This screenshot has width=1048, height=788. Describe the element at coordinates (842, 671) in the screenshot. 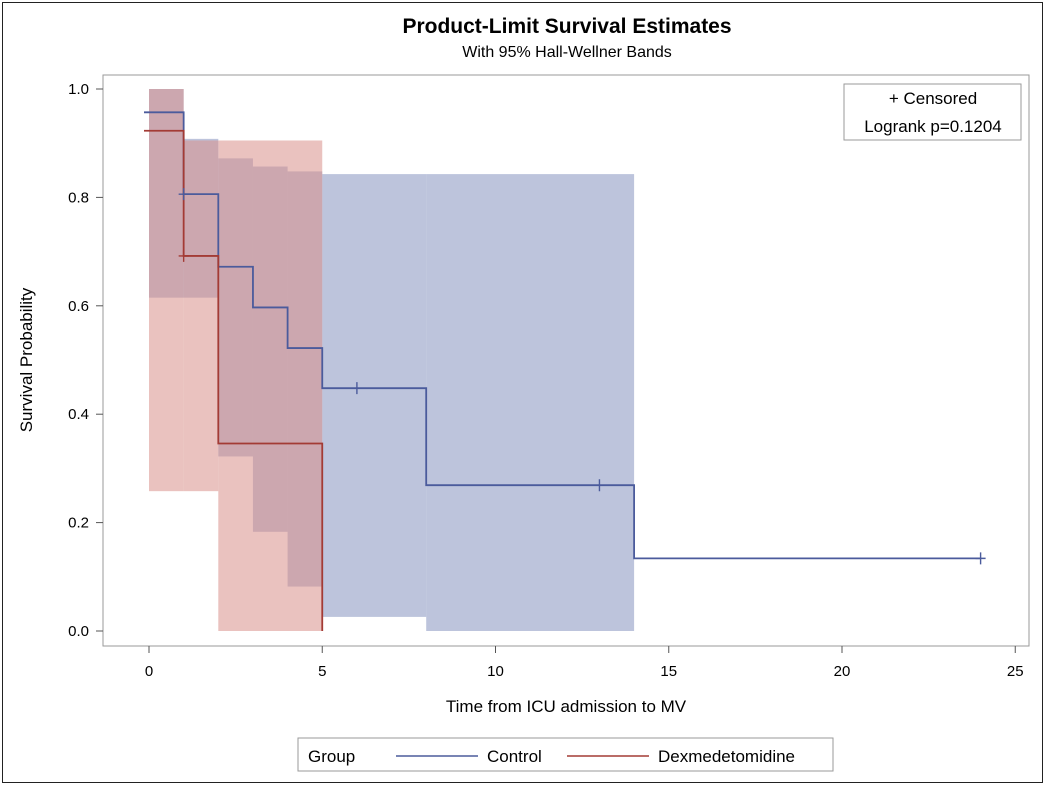

I see `x-tick-label-20: 20` at that location.